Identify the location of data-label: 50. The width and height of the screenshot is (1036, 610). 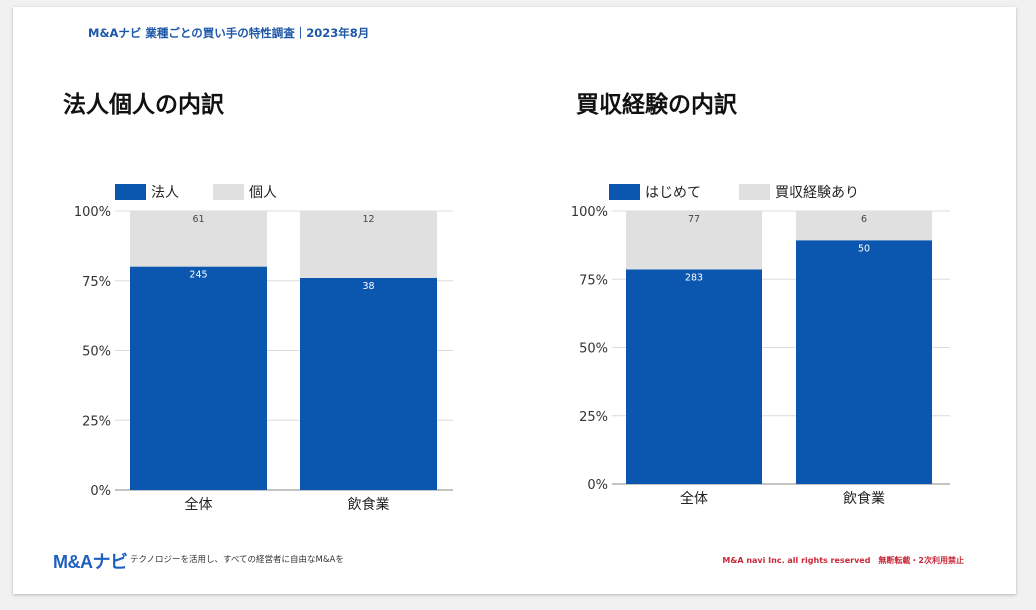
(864, 248).